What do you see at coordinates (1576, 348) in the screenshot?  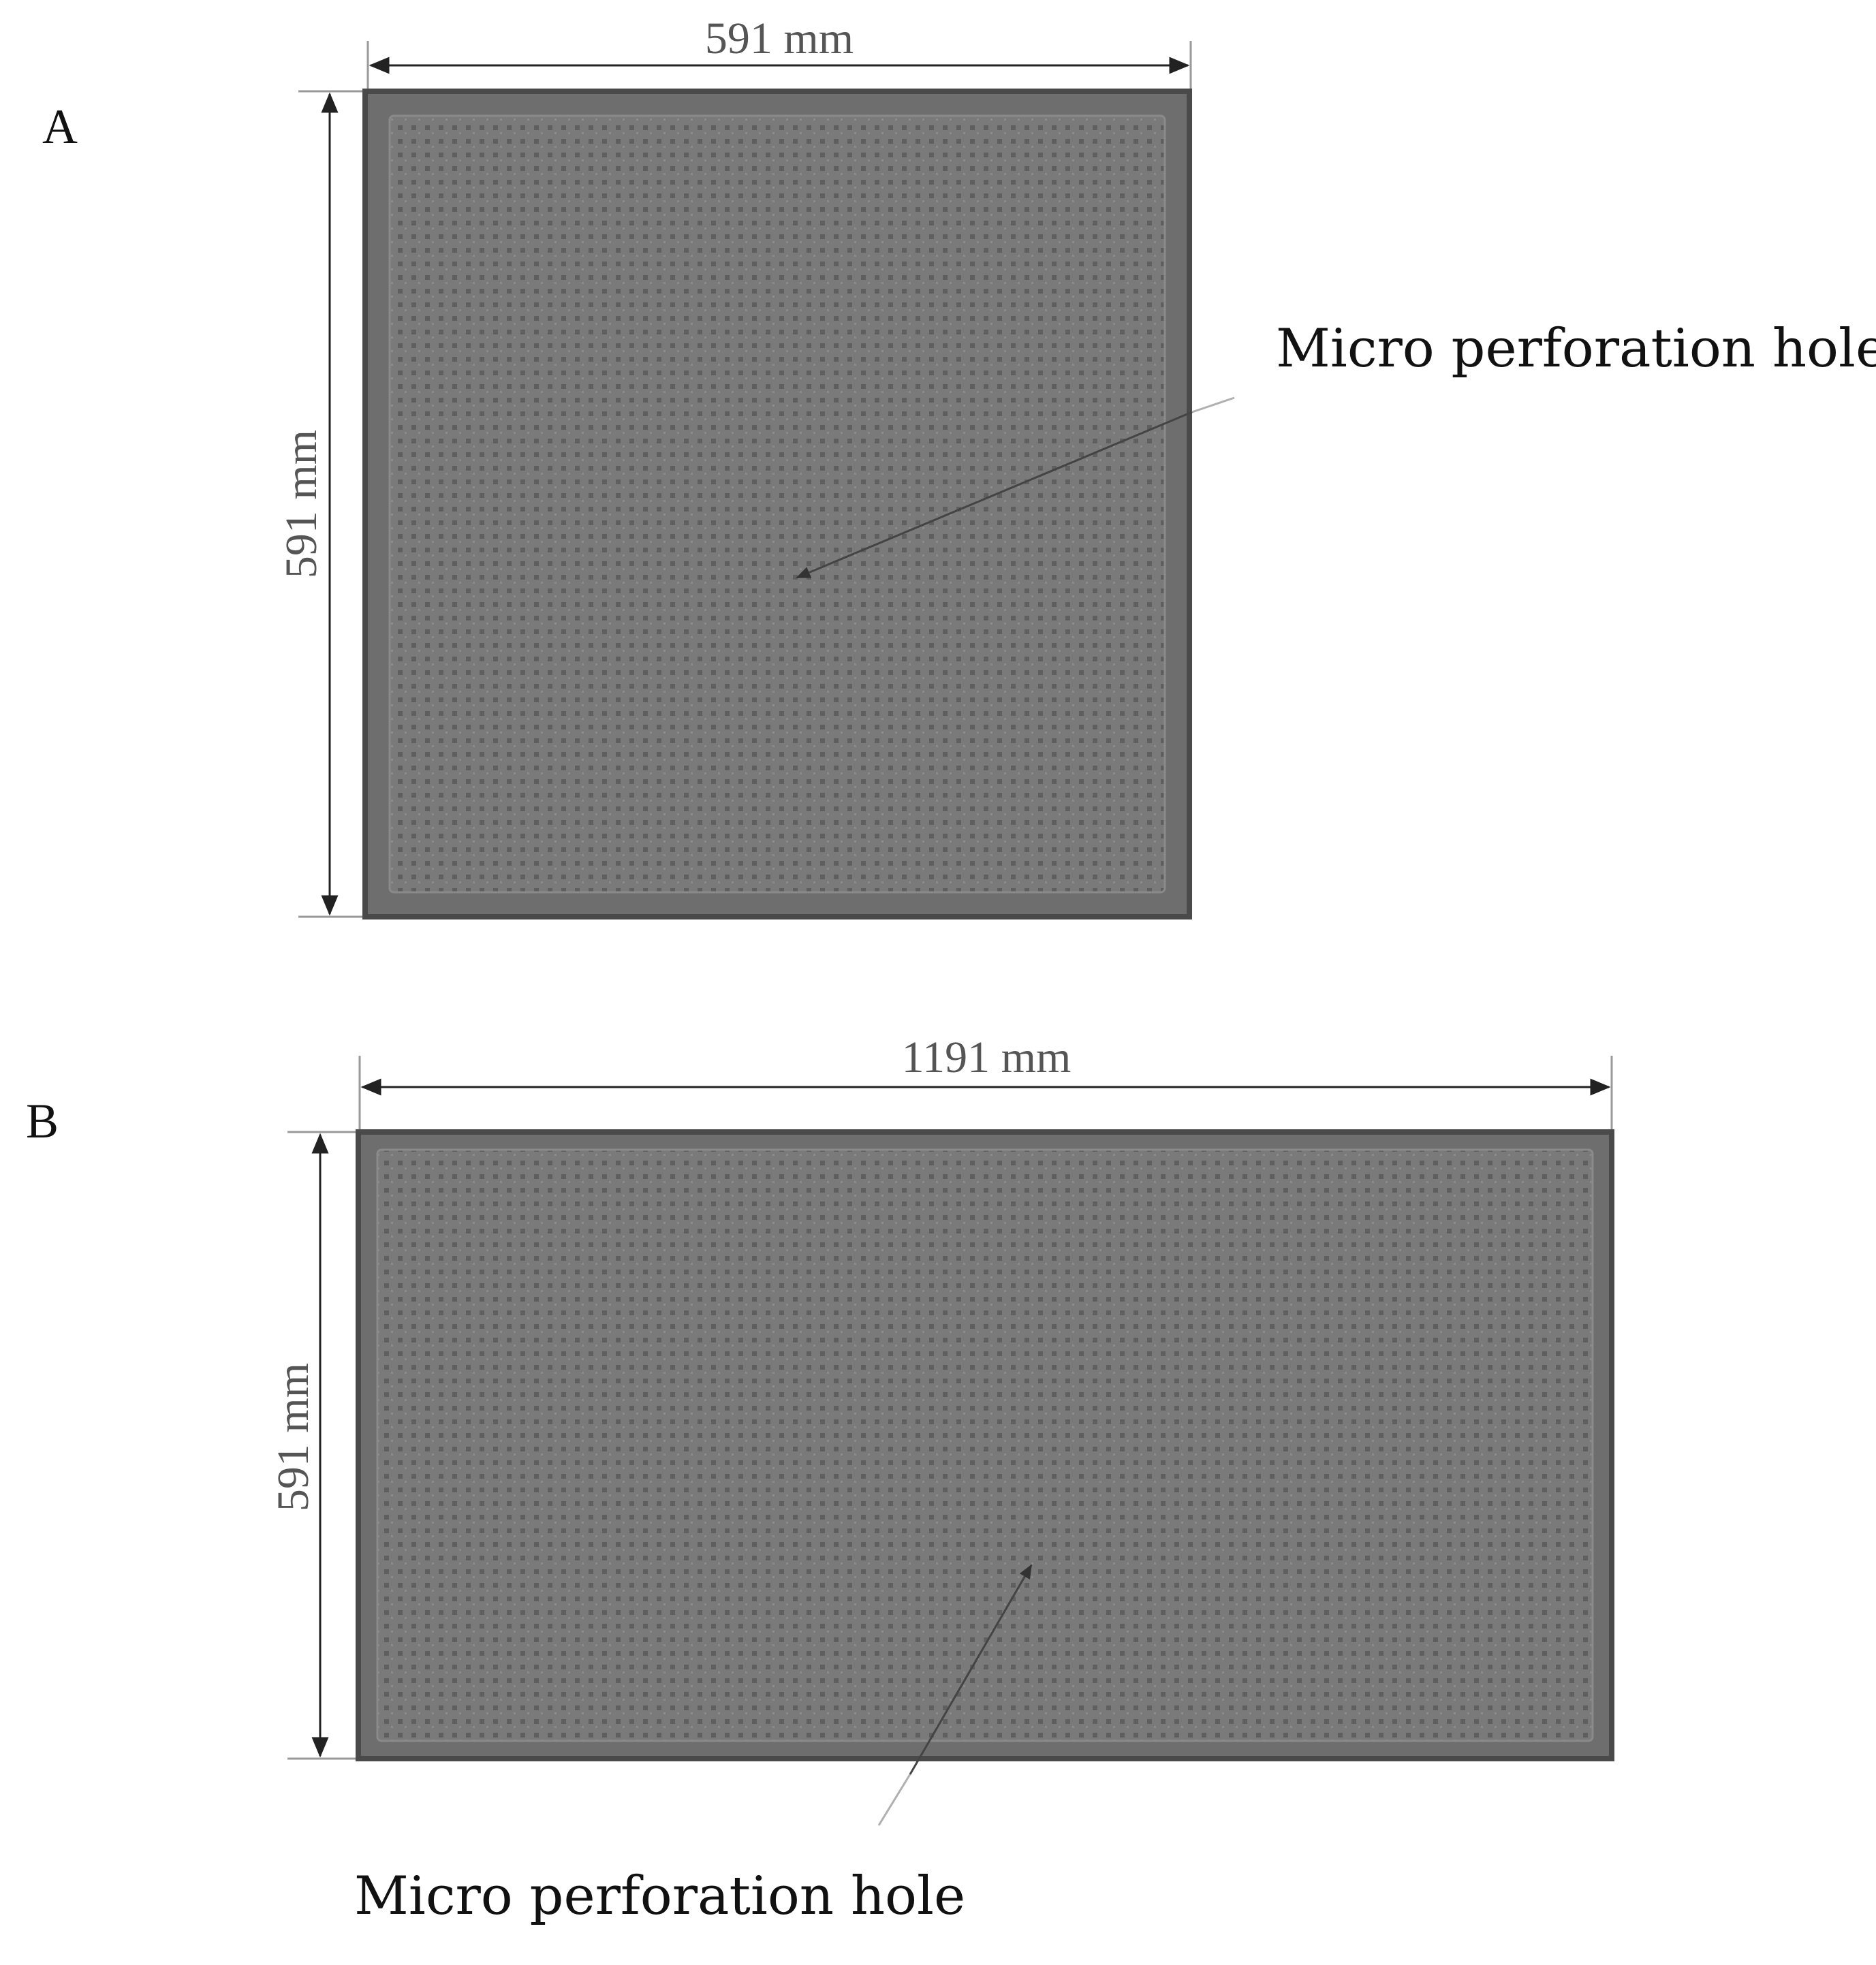 I see `panel-a-callout: Micro perforation hole` at bounding box center [1576, 348].